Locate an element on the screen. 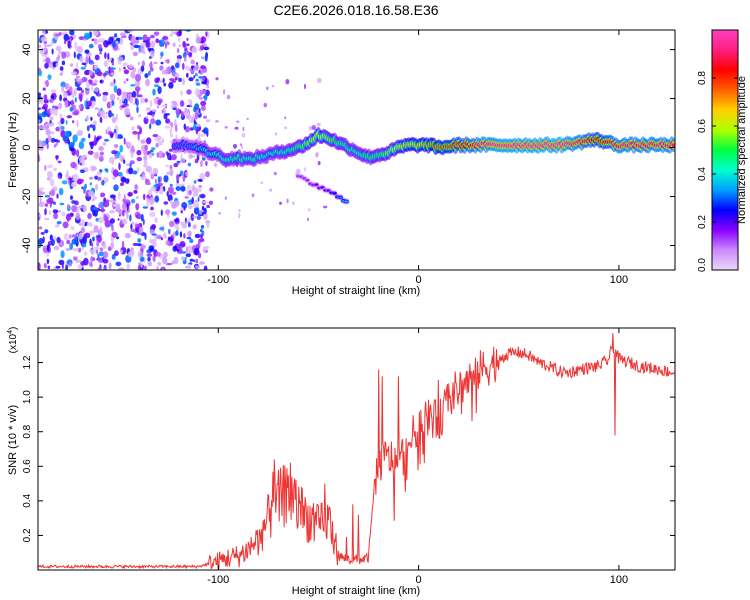 The height and width of the screenshot is (600, 750). colorbar-ticks: 0.0 0.2 0.4 0.6 0.8 is located at coordinates (717, 171).